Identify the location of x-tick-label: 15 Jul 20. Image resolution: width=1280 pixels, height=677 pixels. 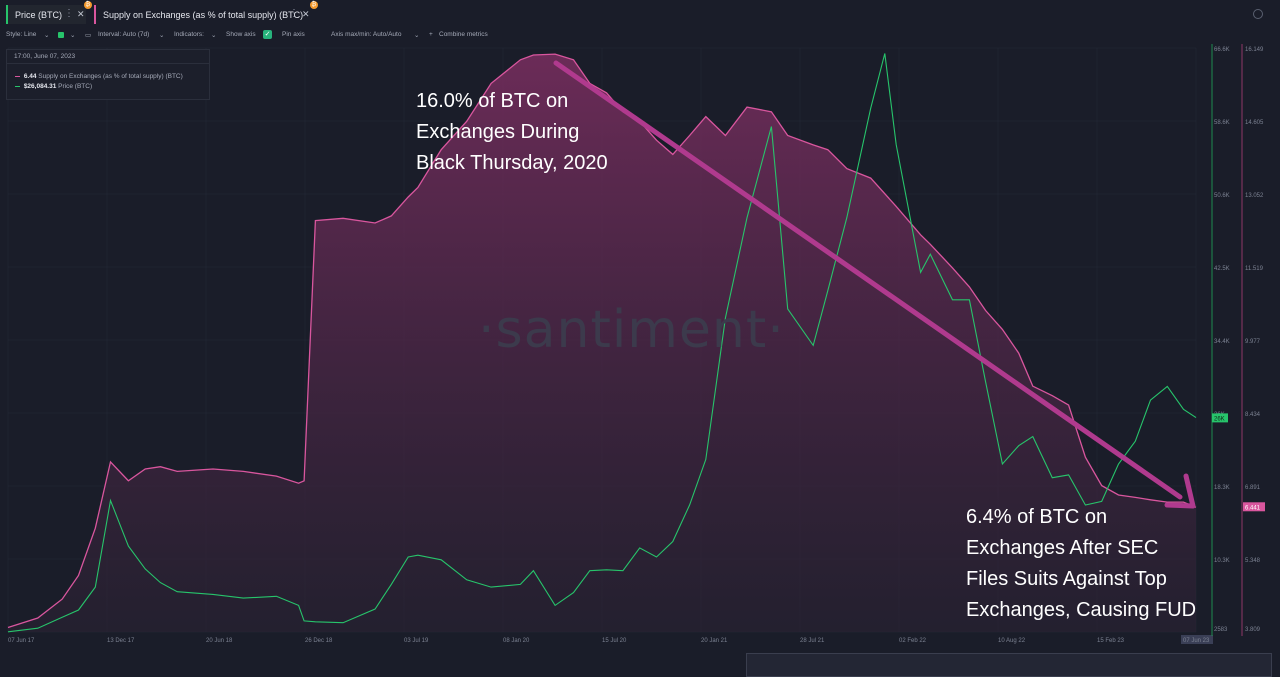
(614, 641).